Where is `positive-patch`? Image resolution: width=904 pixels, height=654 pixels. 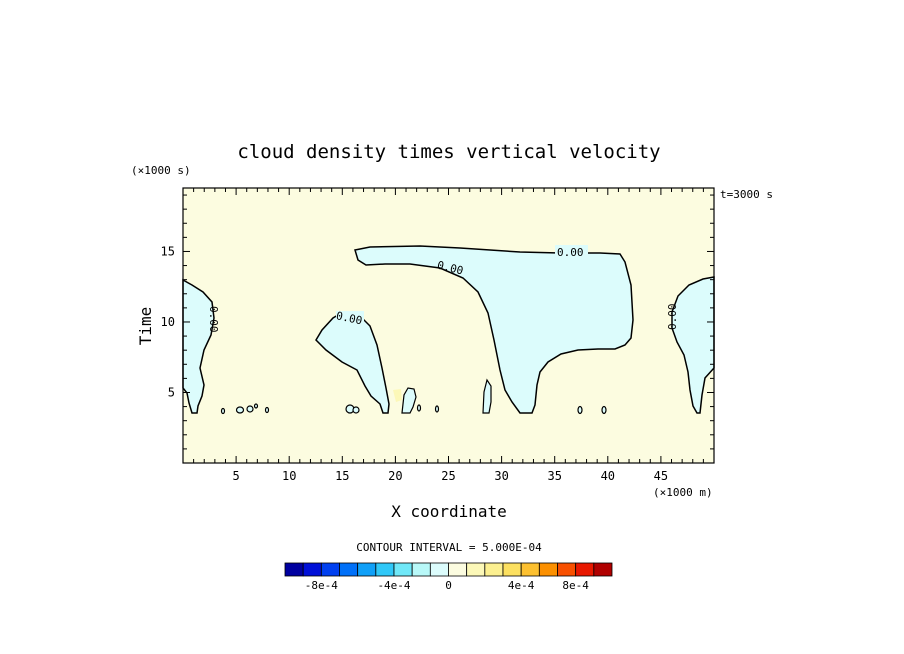 positive-patch is located at coordinates (397, 395).